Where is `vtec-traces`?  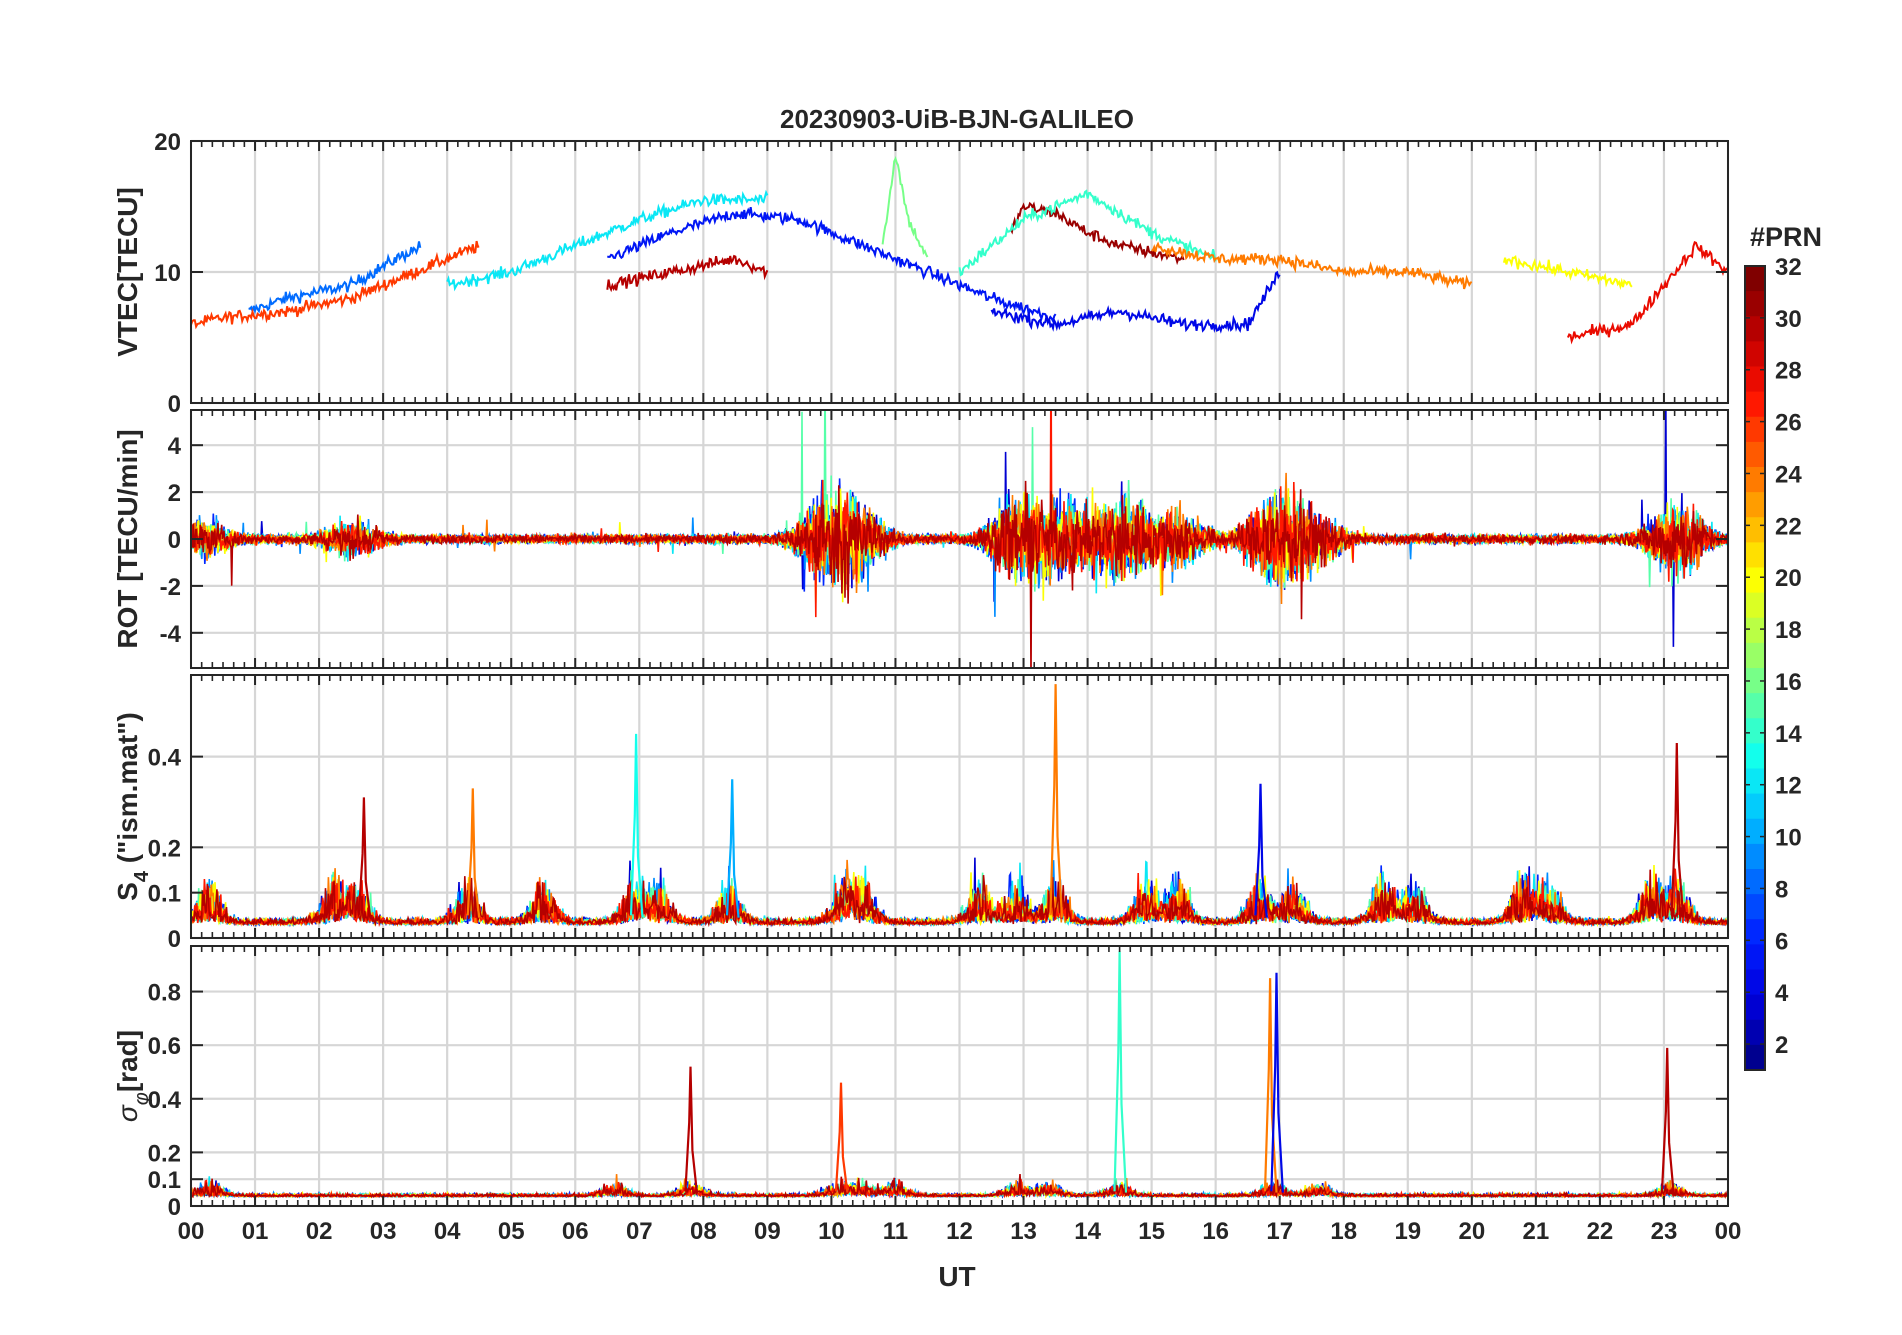
vtec-traces is located at coordinates (959, 250).